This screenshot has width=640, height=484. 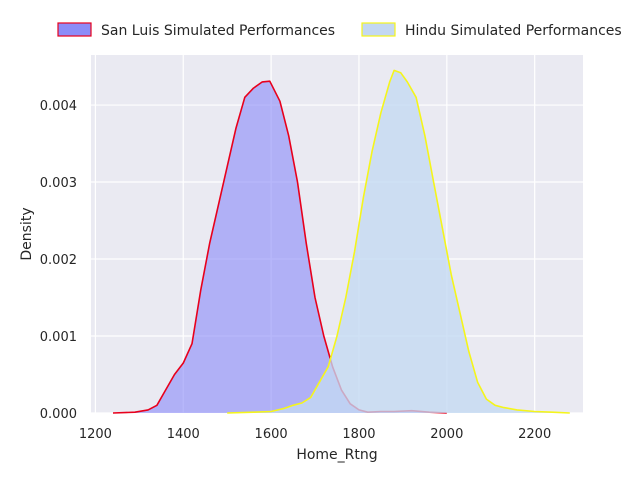 I want to click on legend-label-hindu: Hindu Simulated Performances, so click(x=513, y=31).